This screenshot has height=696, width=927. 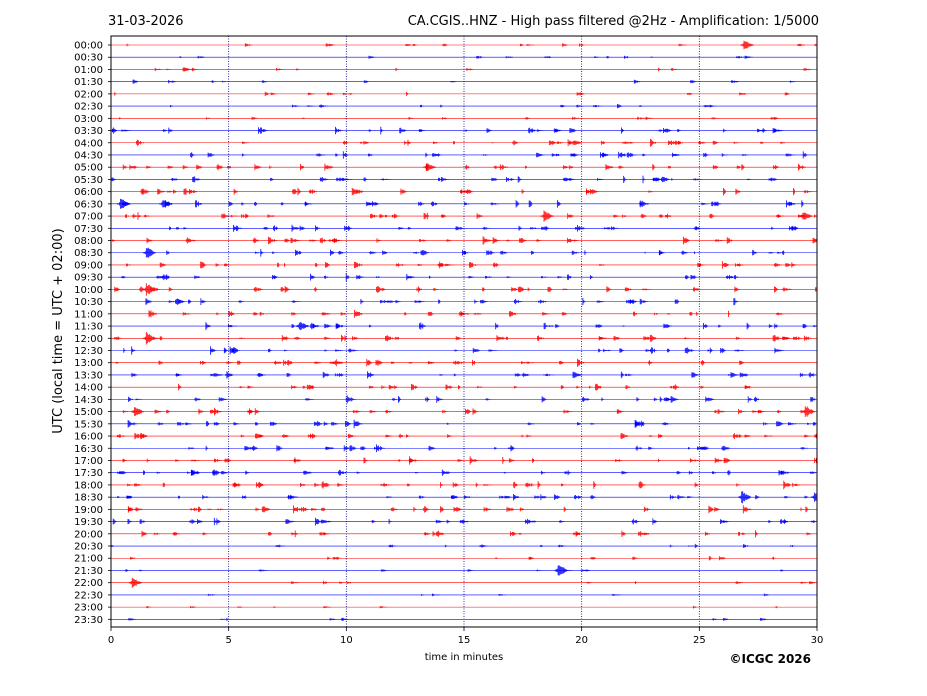 I want to click on row-time-label: 10:00, so click(x=88, y=290).